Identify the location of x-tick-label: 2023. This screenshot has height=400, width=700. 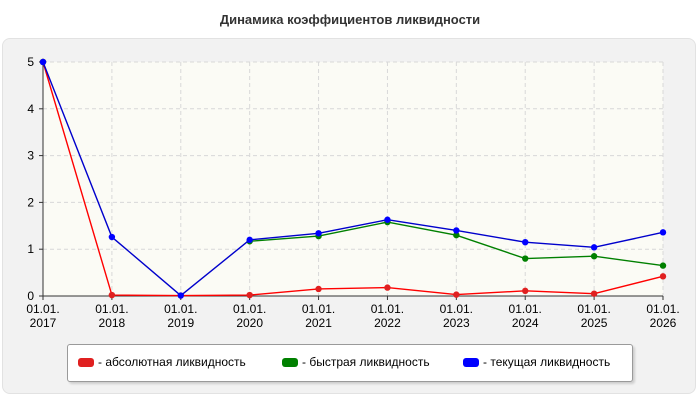
(456, 323).